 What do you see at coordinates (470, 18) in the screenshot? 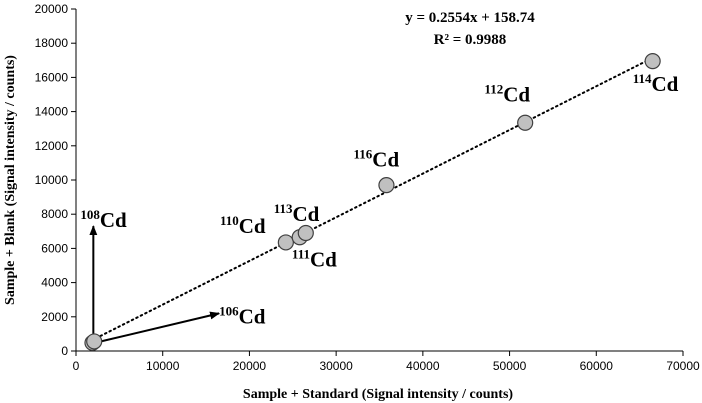
I see `trendline-equation: y = 0.2554x + 158.74` at bounding box center [470, 18].